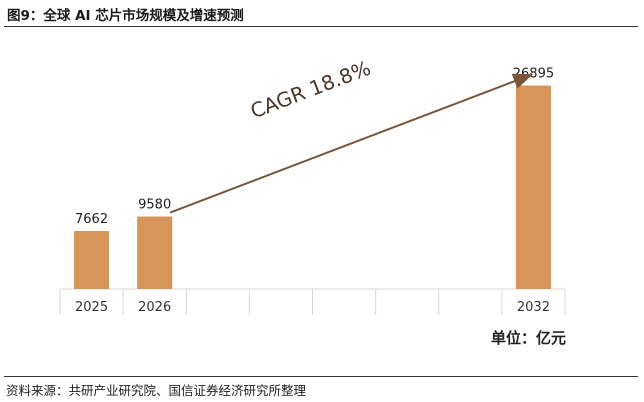 The width and height of the screenshot is (644, 402). What do you see at coordinates (528, 338) in the screenshot?
I see `unit-label: 单位：亿元` at bounding box center [528, 338].